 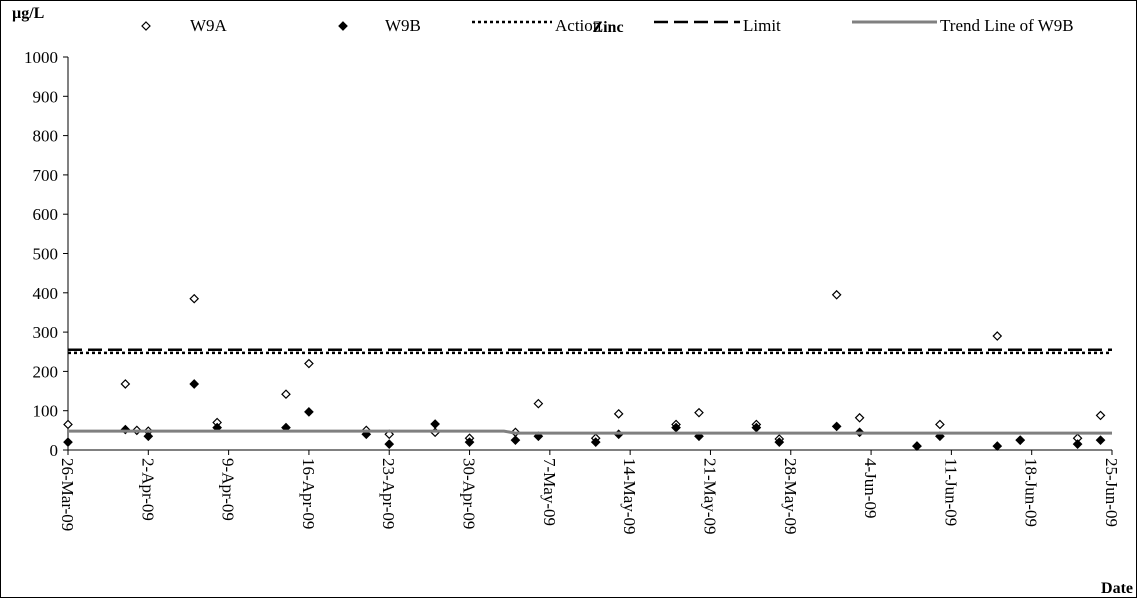 What do you see at coordinates (343, 26) in the screenshot?
I see `legend-marker-w9b` at bounding box center [343, 26].